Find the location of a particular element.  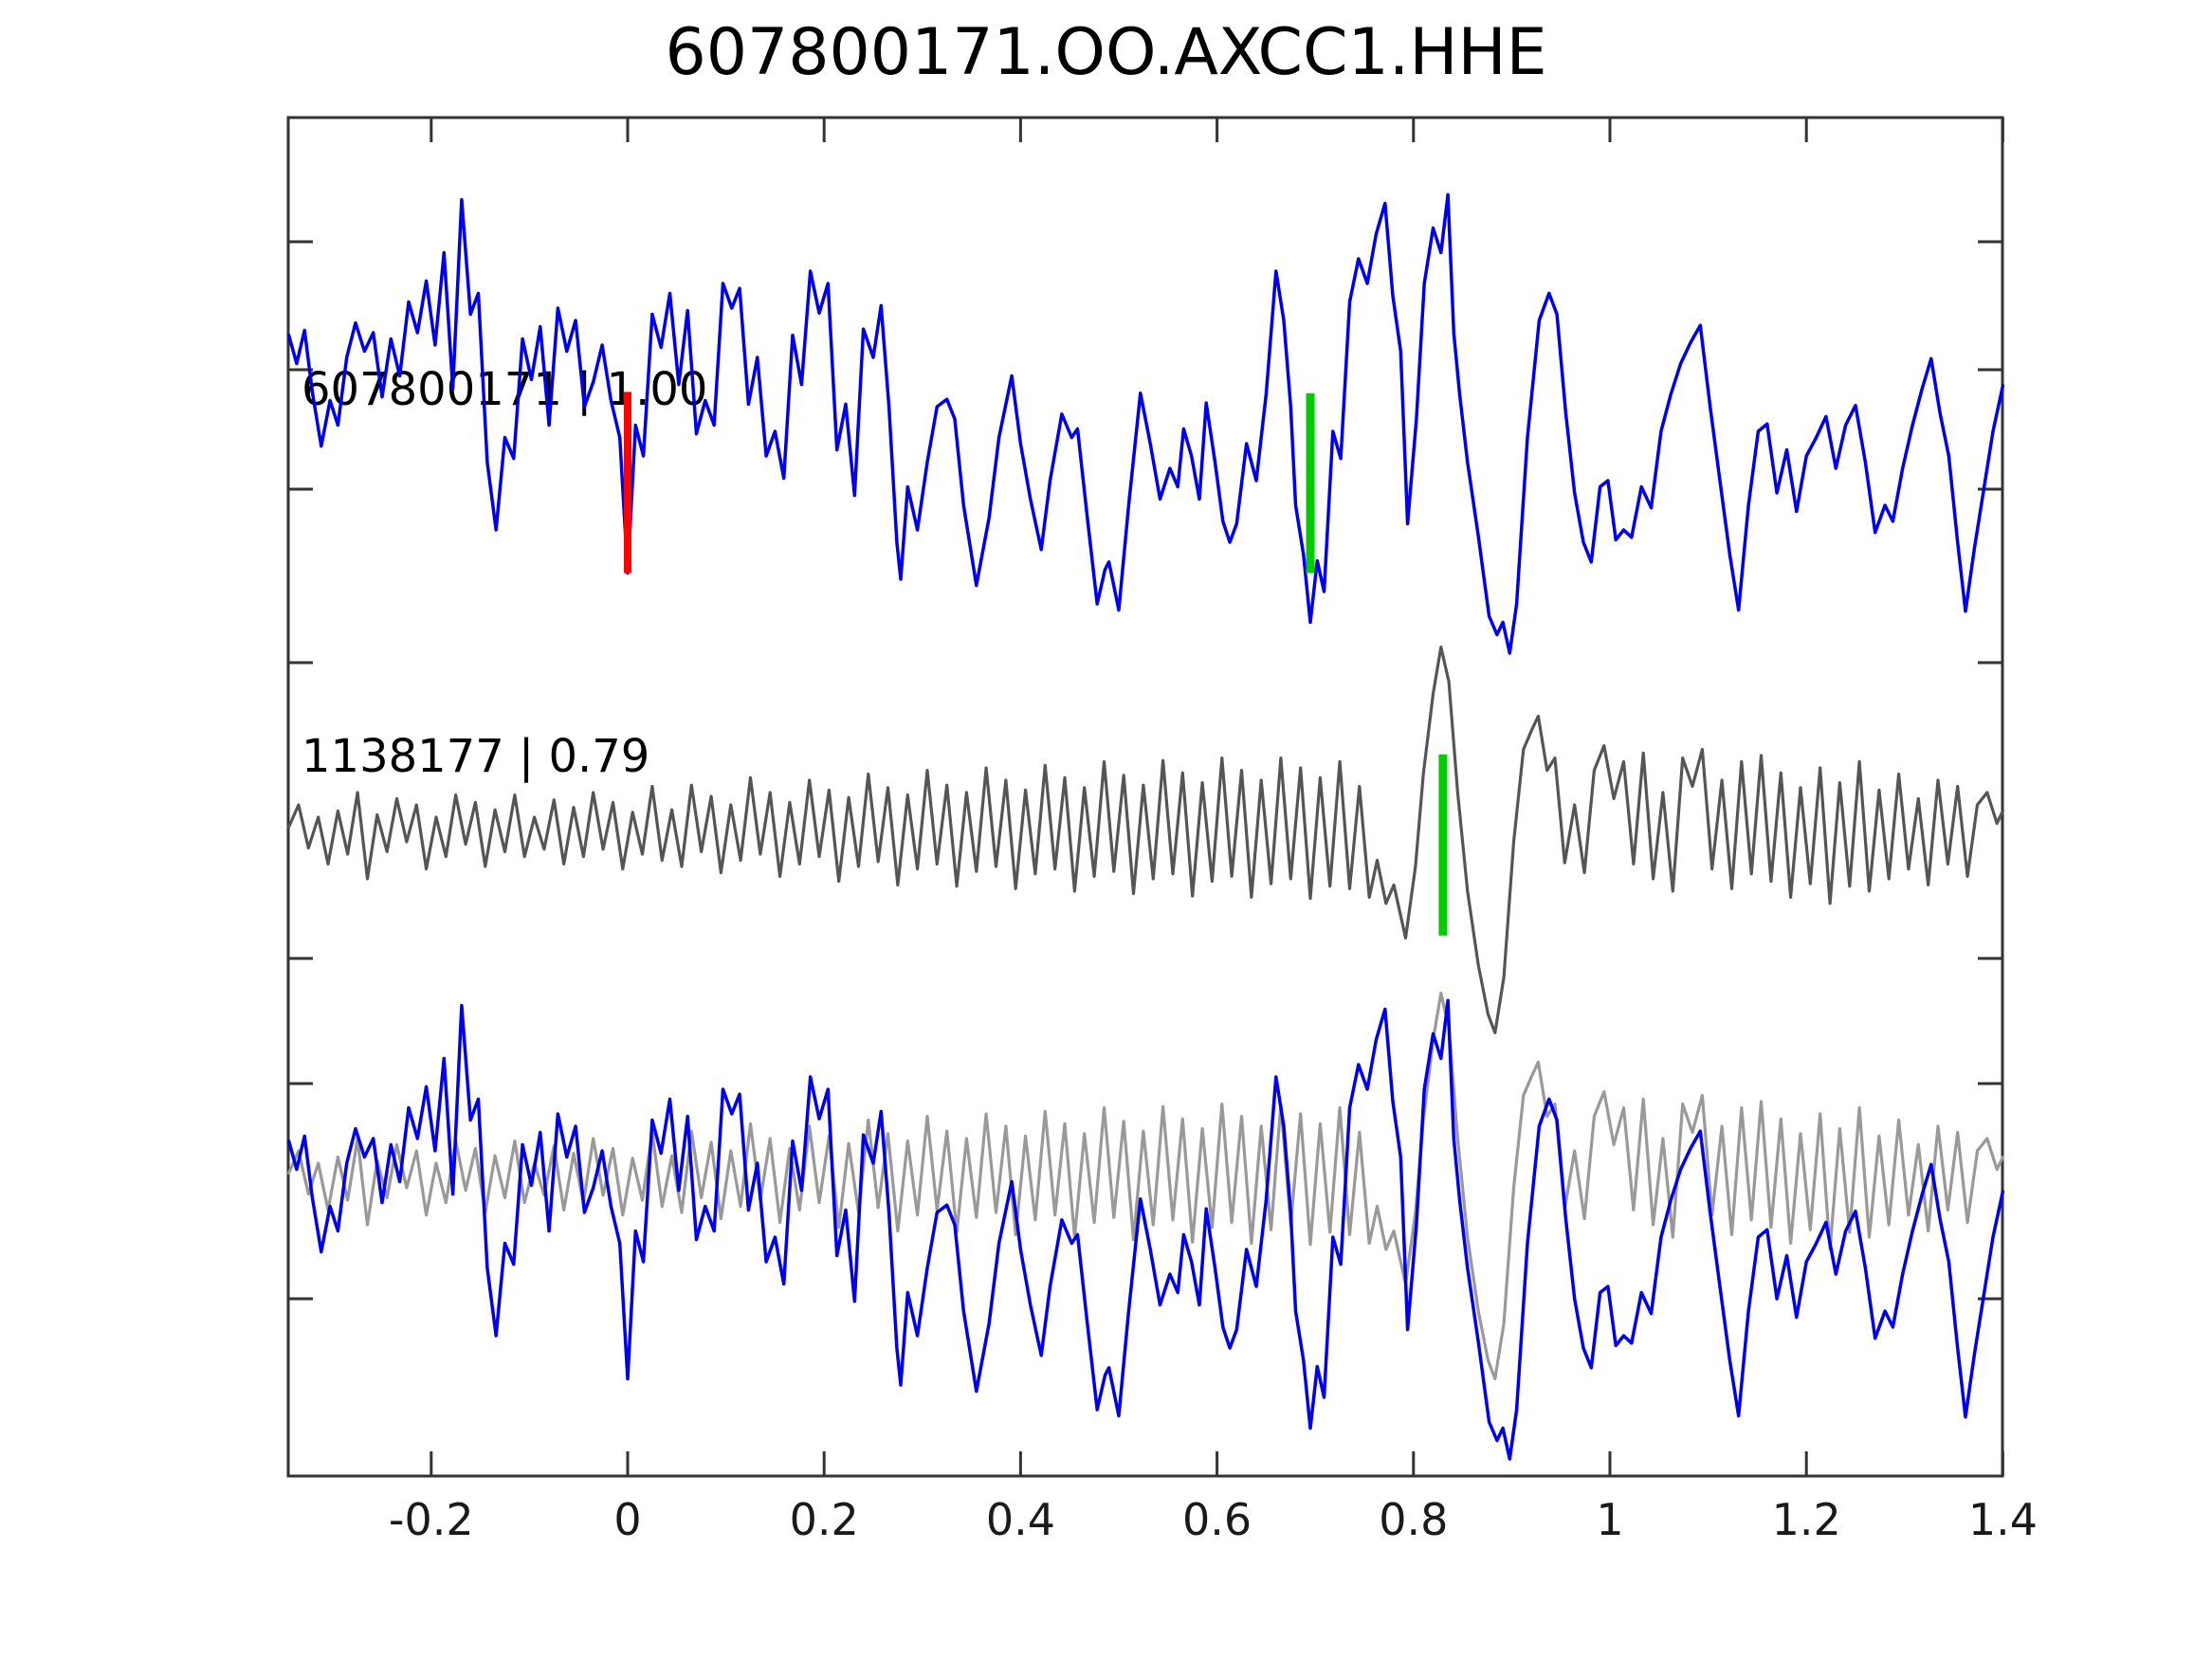

x-tick-label: 0.2 is located at coordinates (824, 1519).